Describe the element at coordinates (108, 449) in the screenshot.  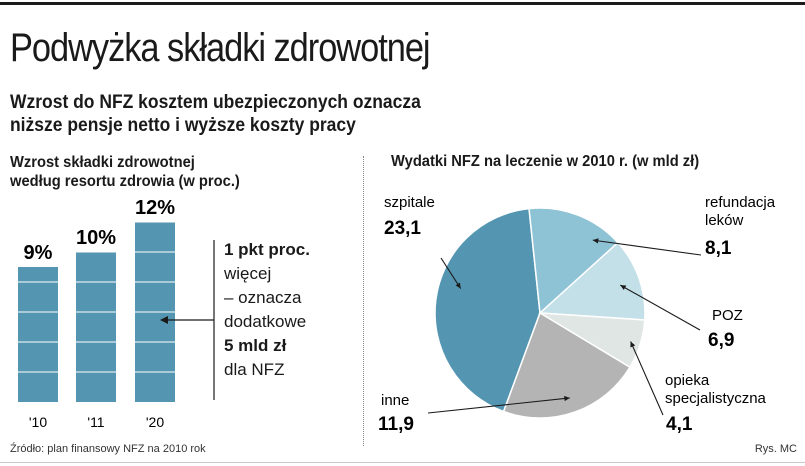
I see `source-note: Źródło: plan finansowy NFZ na 2010 rok` at that location.